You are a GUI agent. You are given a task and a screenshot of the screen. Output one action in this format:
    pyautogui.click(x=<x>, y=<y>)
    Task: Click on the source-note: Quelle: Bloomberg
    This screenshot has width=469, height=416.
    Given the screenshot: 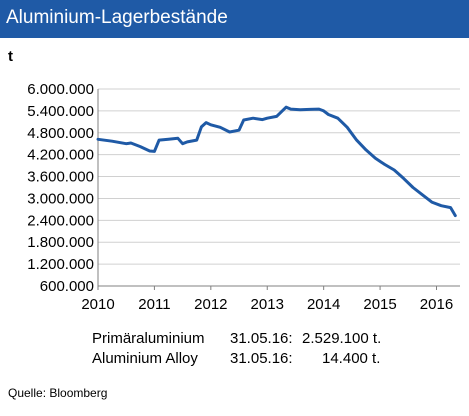 What is the action you would take?
    pyautogui.click(x=58, y=393)
    